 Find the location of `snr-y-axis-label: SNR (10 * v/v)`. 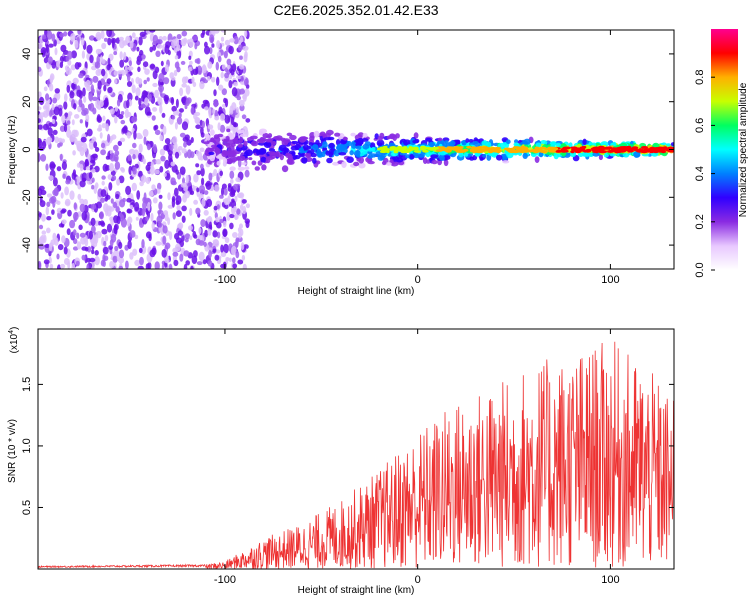

snr-y-axis-label: SNR (10 * v/v) is located at coordinates (12, 451).